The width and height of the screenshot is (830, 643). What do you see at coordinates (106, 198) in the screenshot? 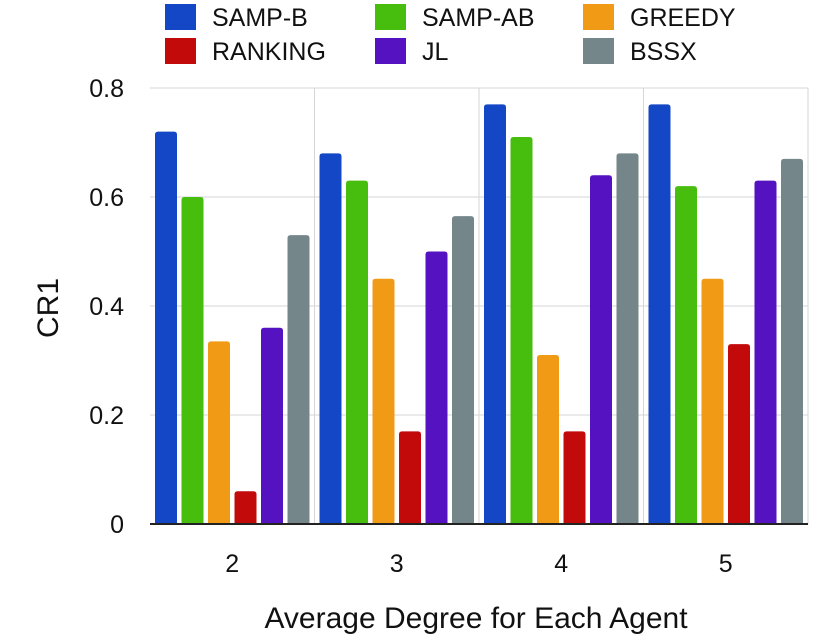
I see `y-tick-label: 0.6` at bounding box center [106, 198].